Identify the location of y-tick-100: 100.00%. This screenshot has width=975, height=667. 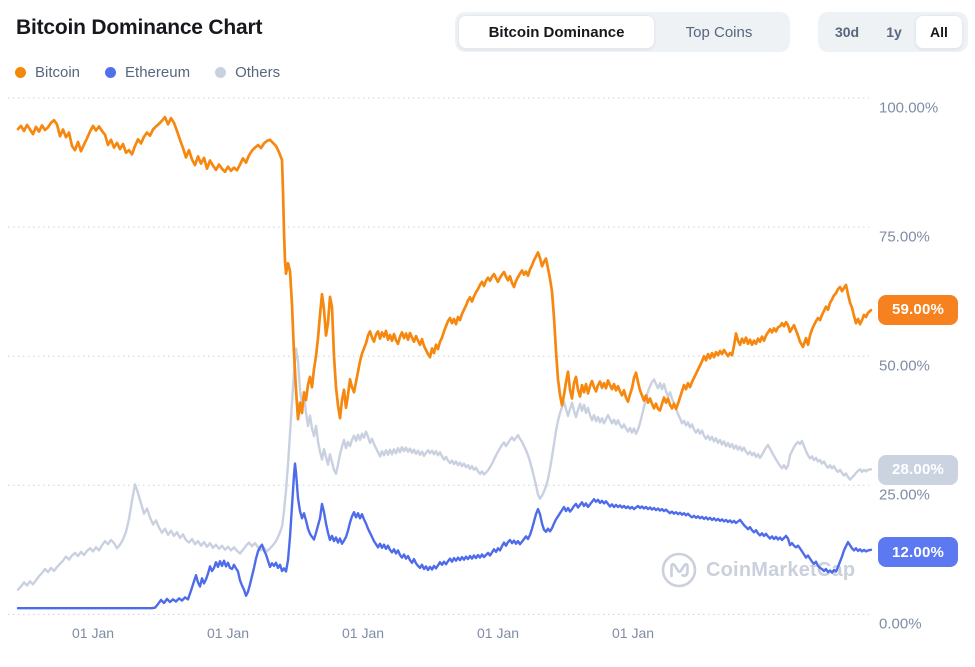
(909, 108).